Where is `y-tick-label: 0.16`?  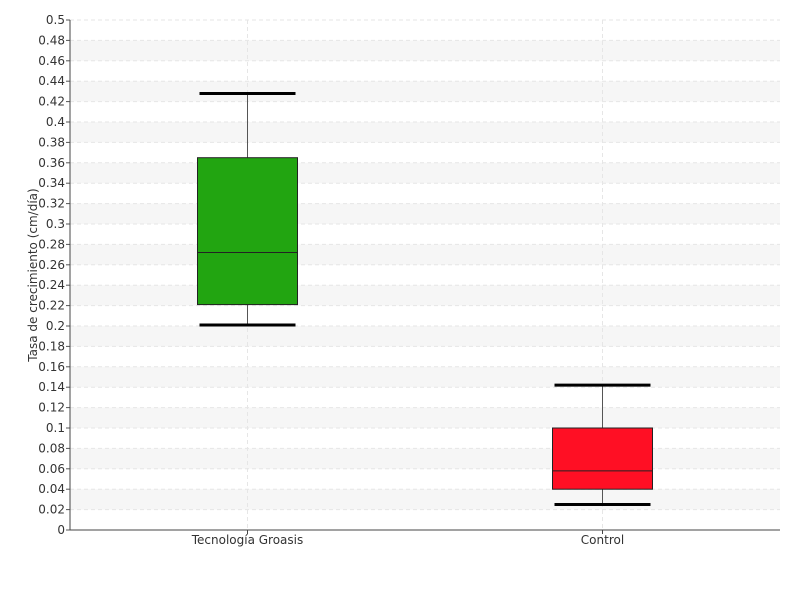
y-tick-label: 0.16 is located at coordinates (51, 367).